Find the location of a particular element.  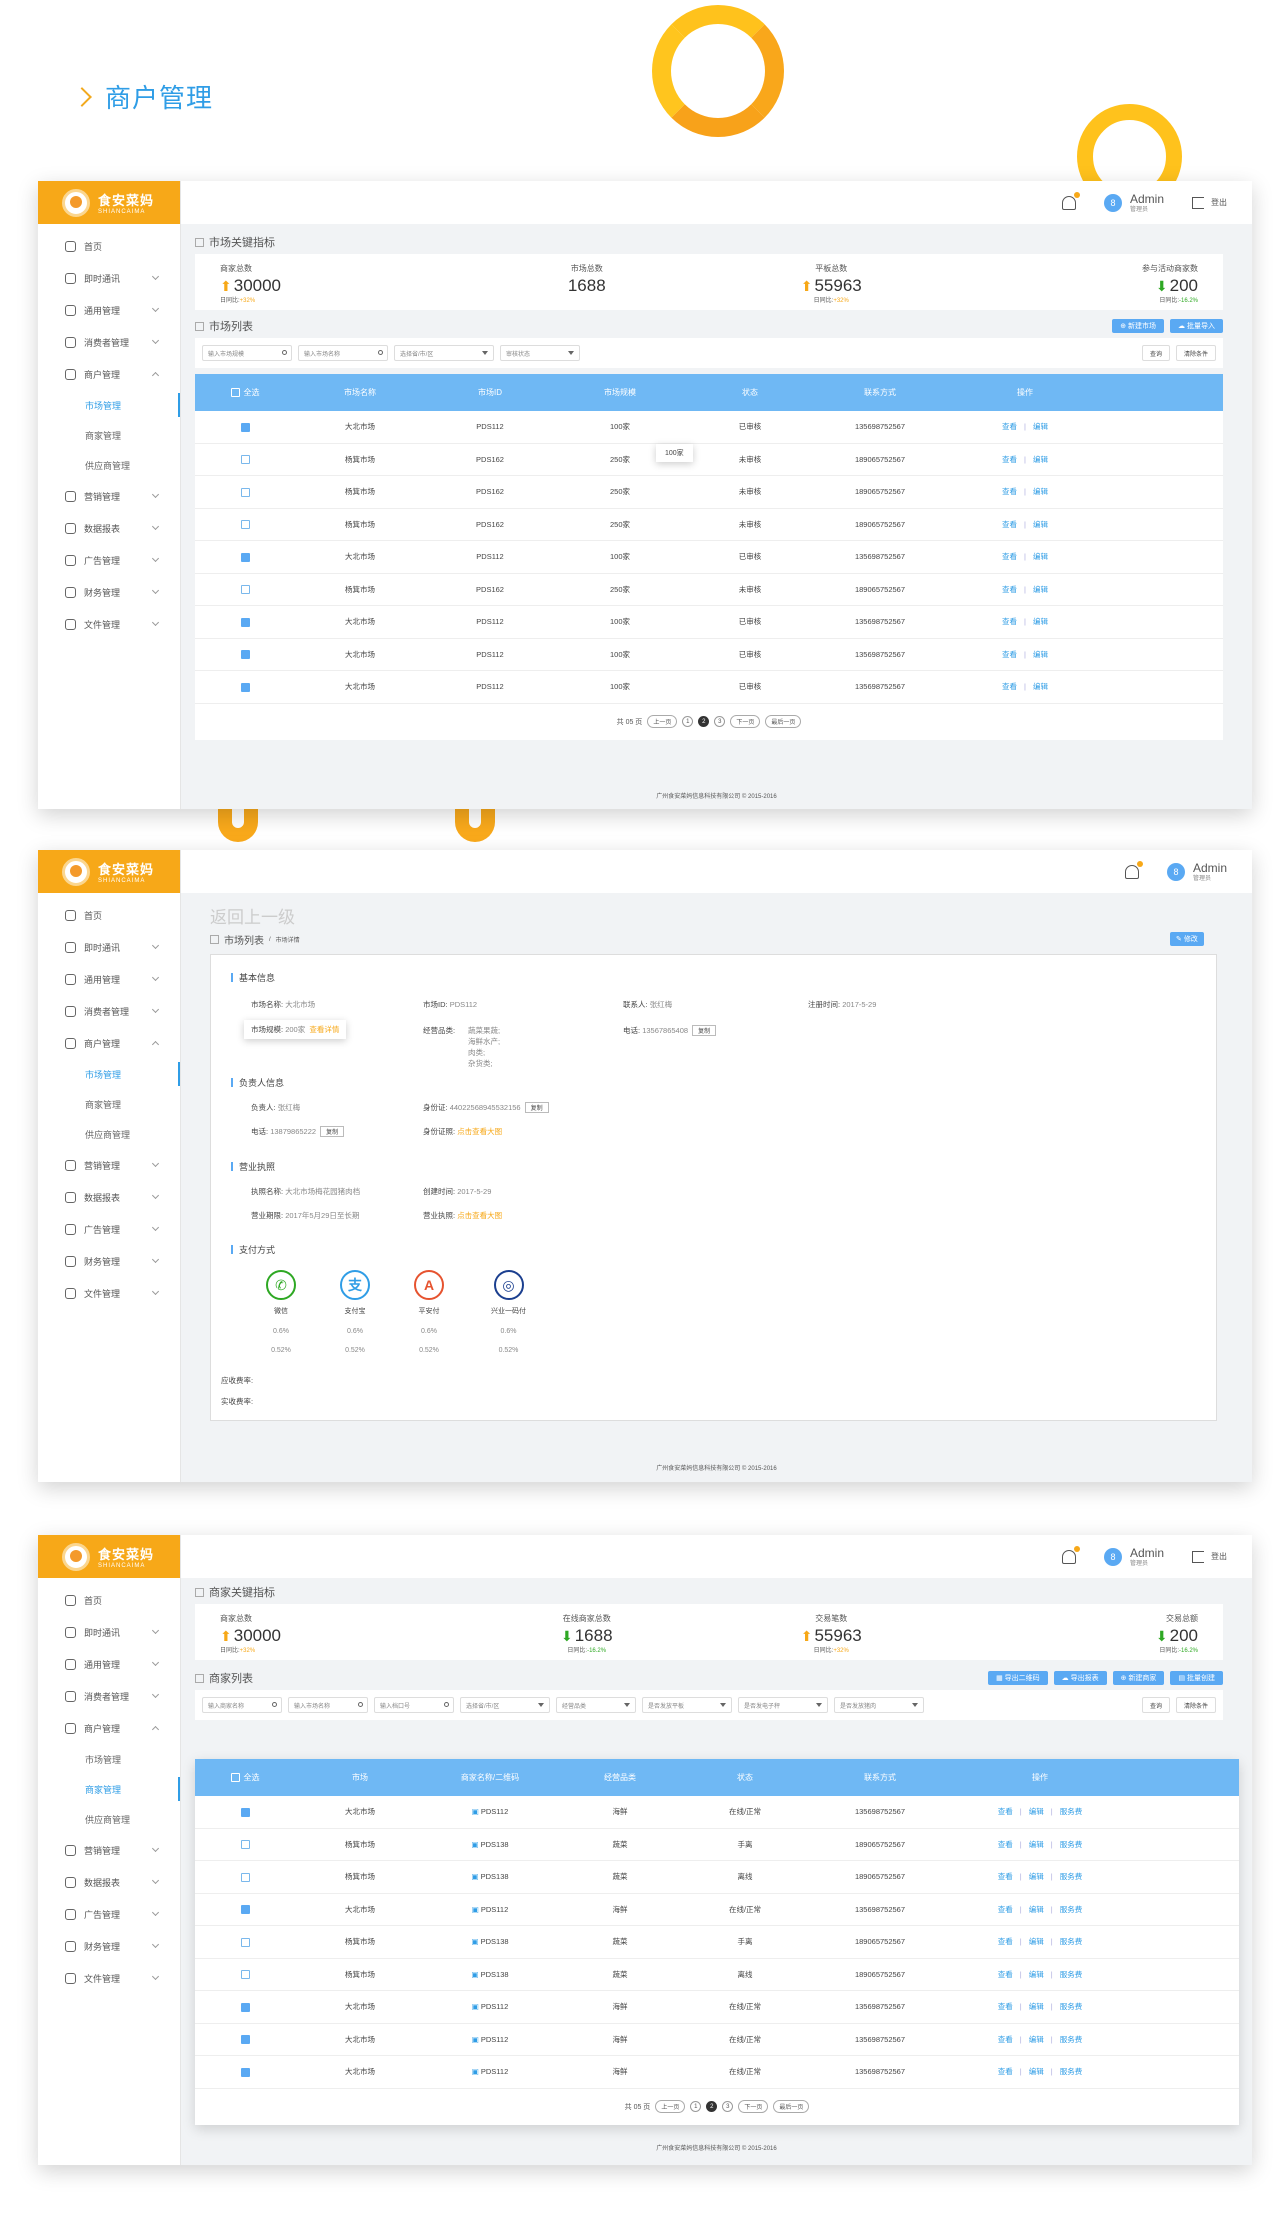

prev-page-button: 上一页 is located at coordinates (662, 721).